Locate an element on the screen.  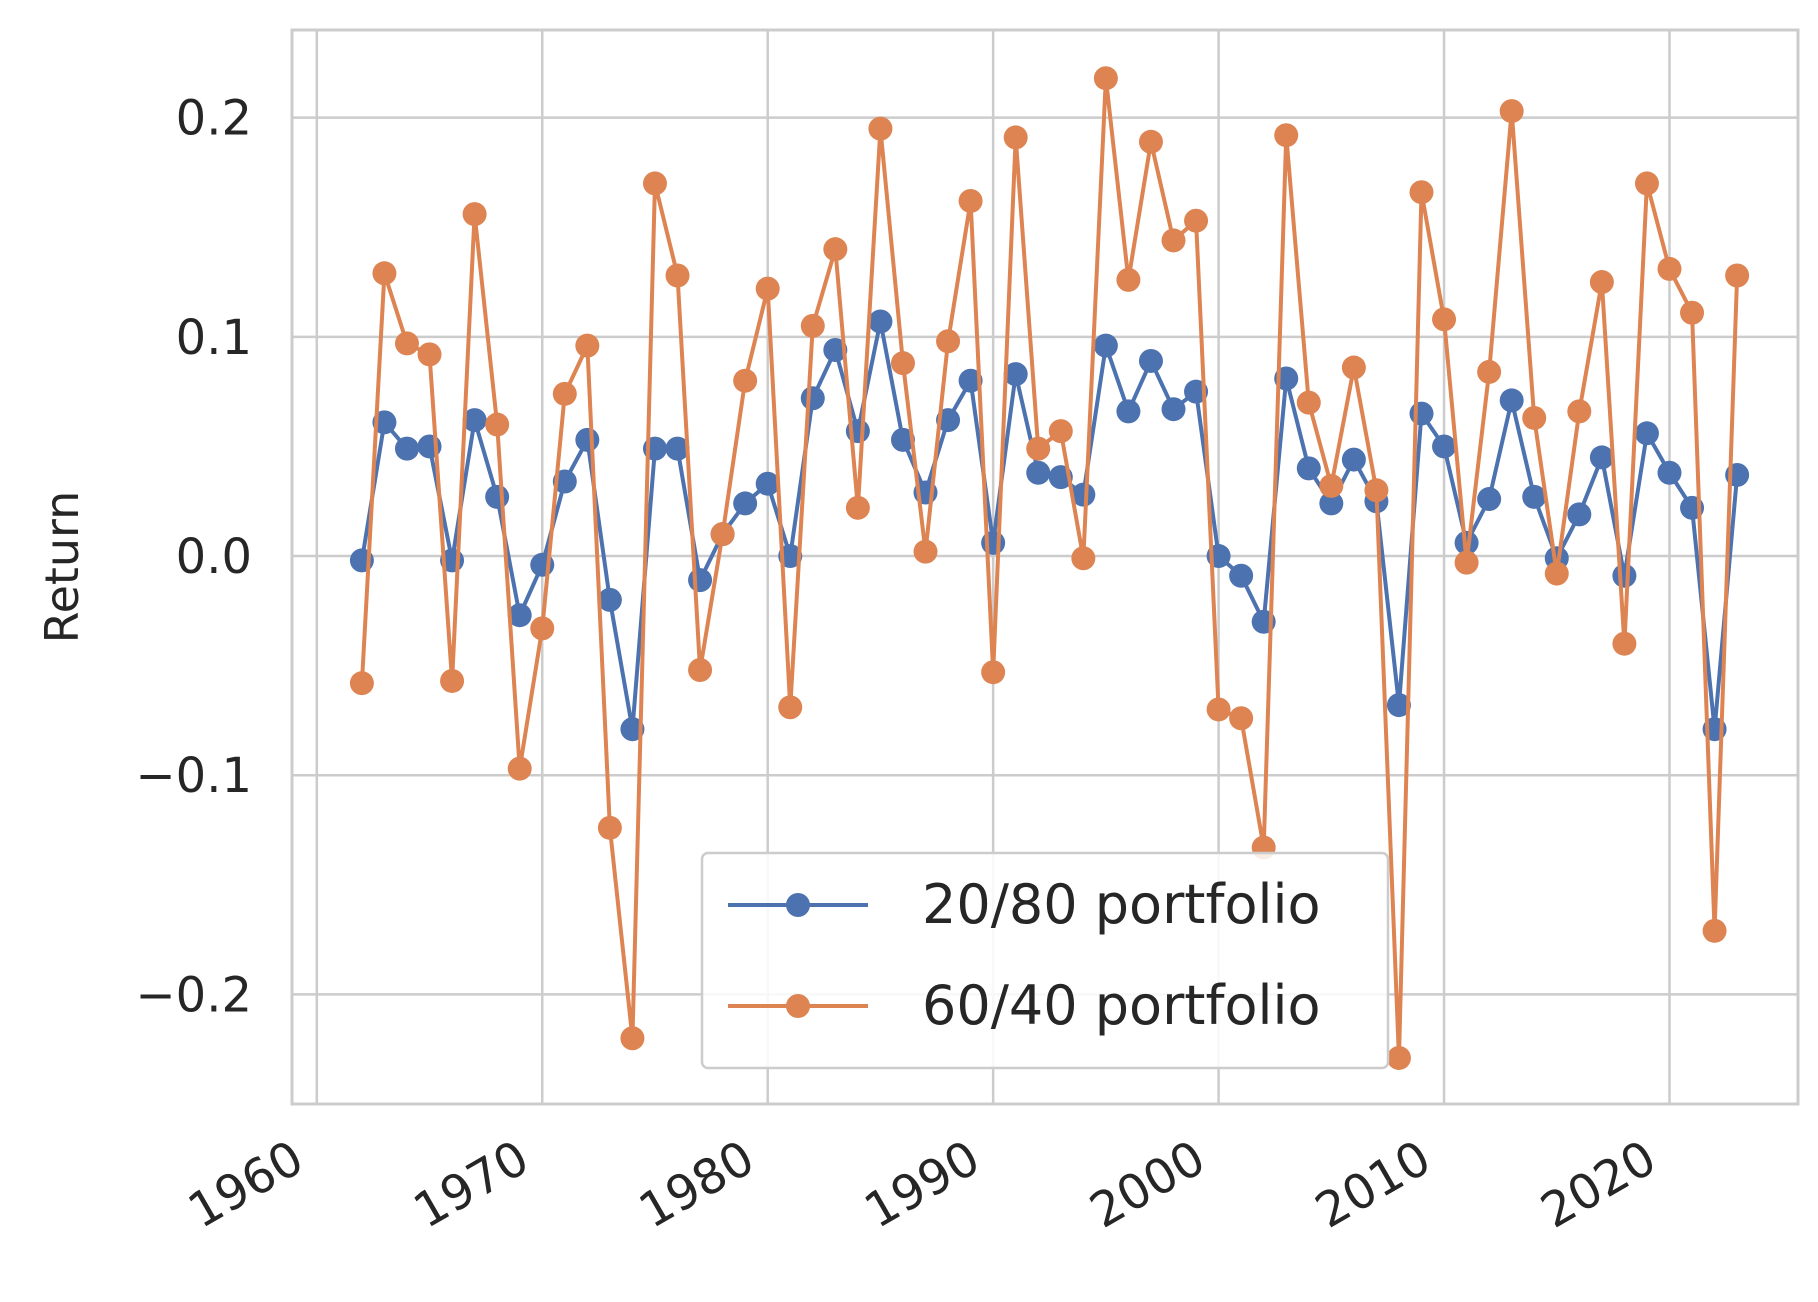
series-1-point-1992 is located at coordinates (1038, 448).